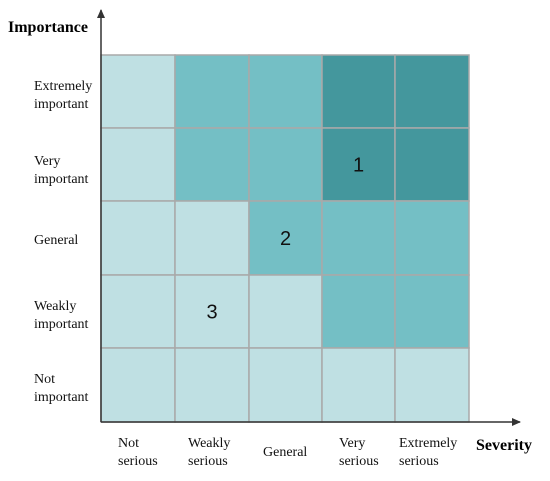 The width and height of the screenshot is (550, 481). I want to click on matrix-cell-r4-c1, so click(212, 385).